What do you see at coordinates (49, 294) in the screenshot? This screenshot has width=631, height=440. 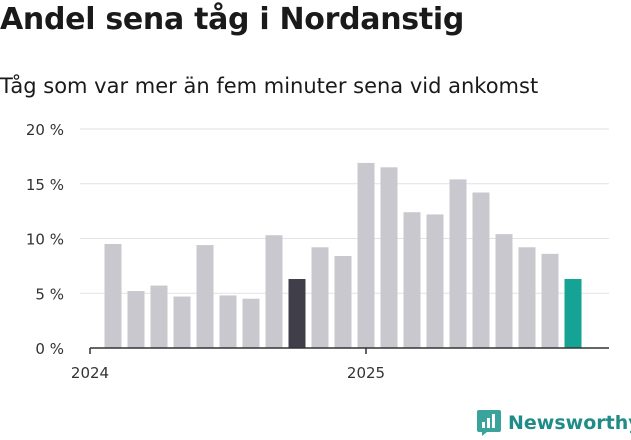 I see `y-tick-label: 5 %` at bounding box center [49, 294].